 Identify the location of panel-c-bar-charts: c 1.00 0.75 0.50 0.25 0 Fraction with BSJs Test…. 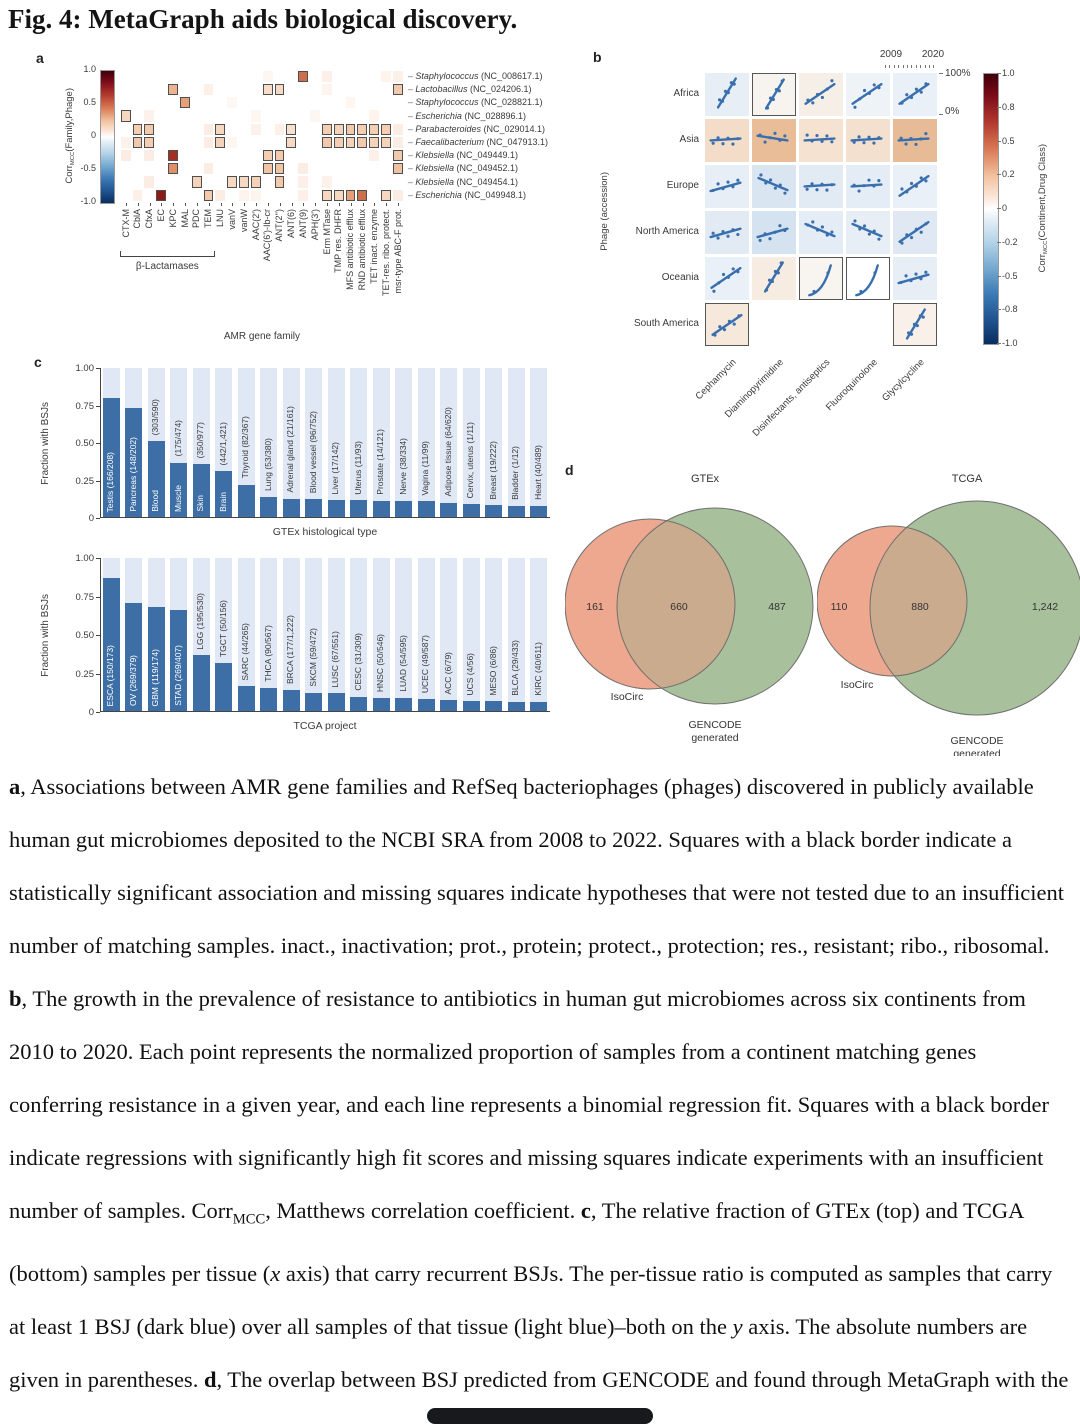
(293, 550).